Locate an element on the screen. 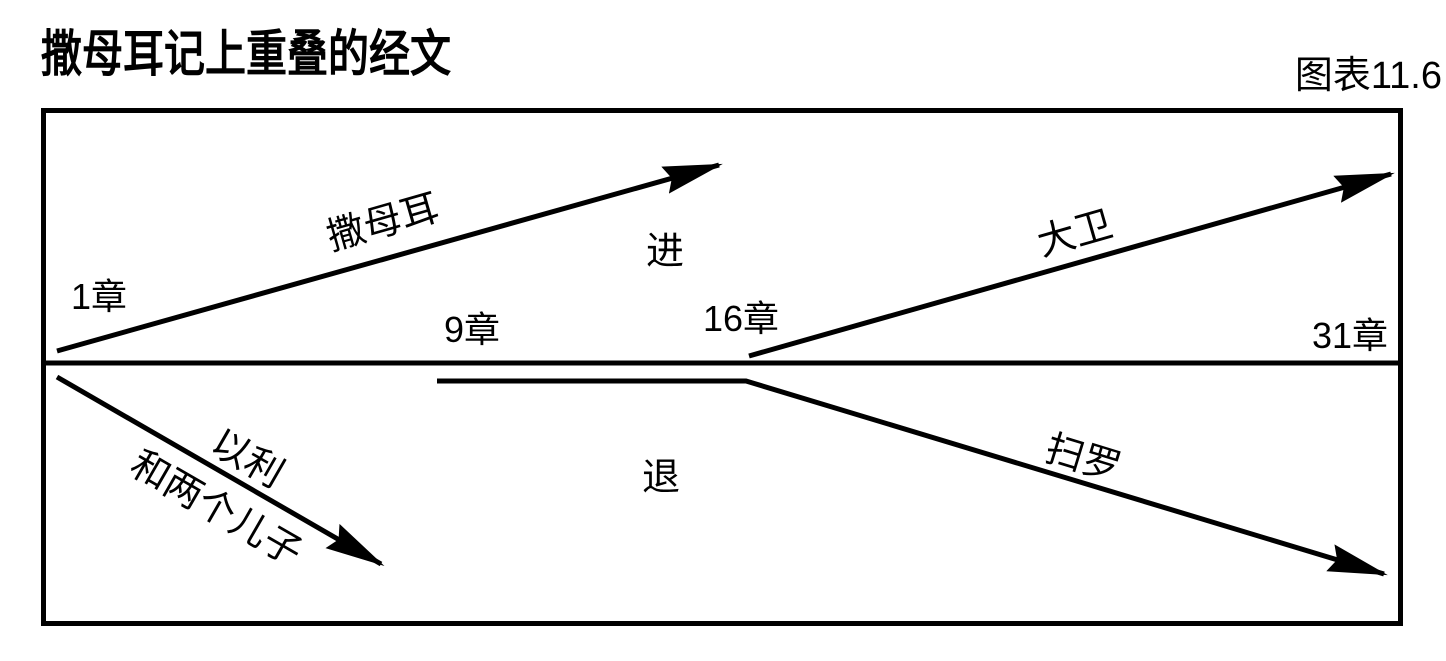  advance-direction-label: 进 is located at coordinates (665, 252).